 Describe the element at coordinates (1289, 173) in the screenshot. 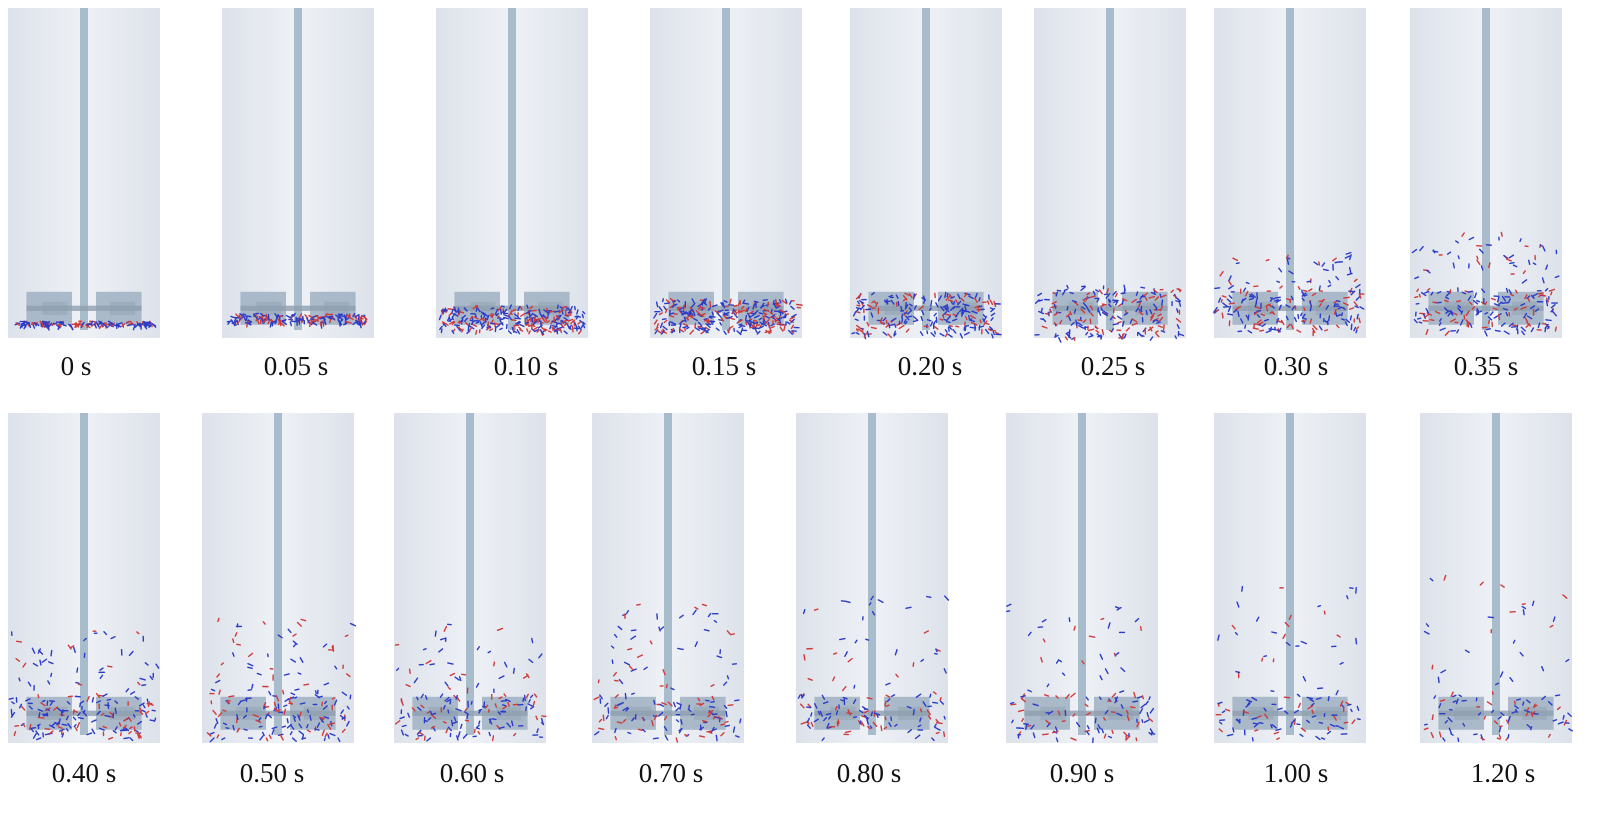

I see `vessel-frame` at that location.